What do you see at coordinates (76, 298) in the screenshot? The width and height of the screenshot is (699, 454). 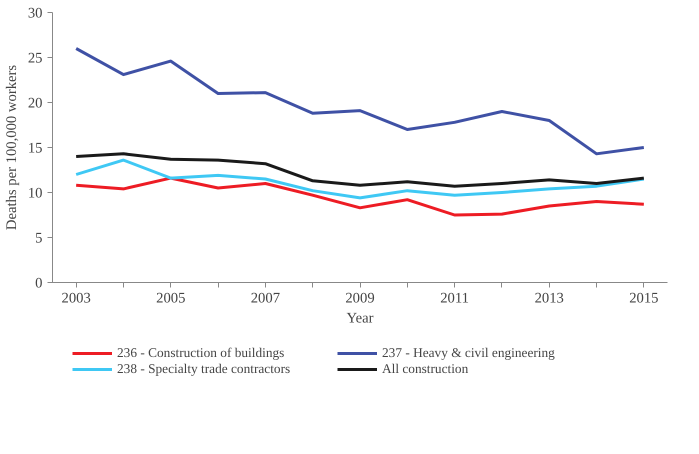 I see `x-tick-label: 2003` at bounding box center [76, 298].